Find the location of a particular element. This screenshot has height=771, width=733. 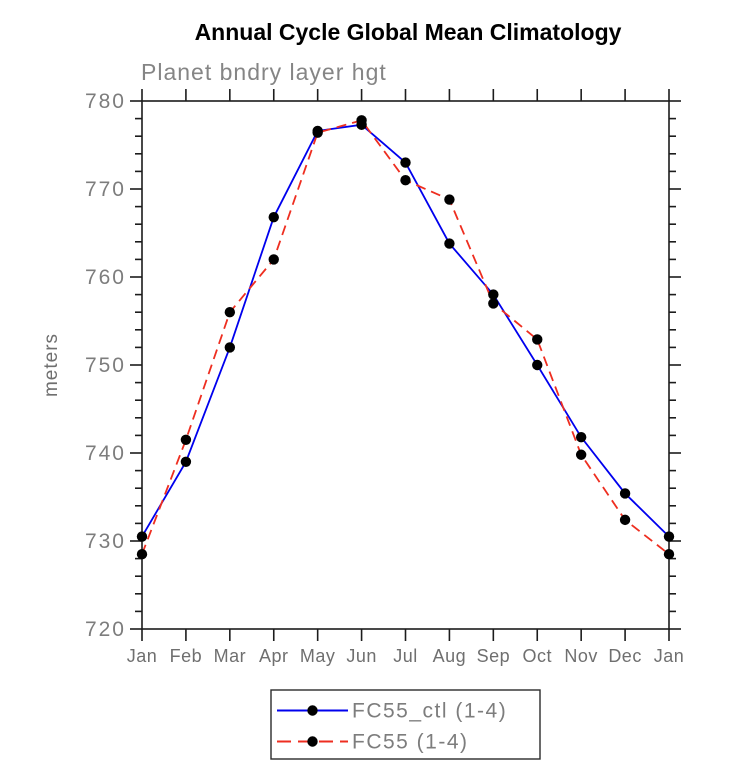

month-label: Apr is located at coordinates (274, 656).